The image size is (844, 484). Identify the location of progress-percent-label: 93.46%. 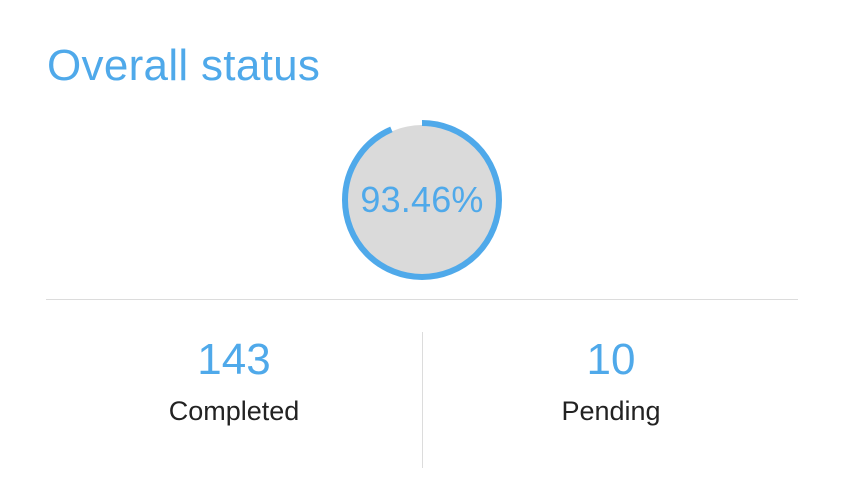
(422, 199).